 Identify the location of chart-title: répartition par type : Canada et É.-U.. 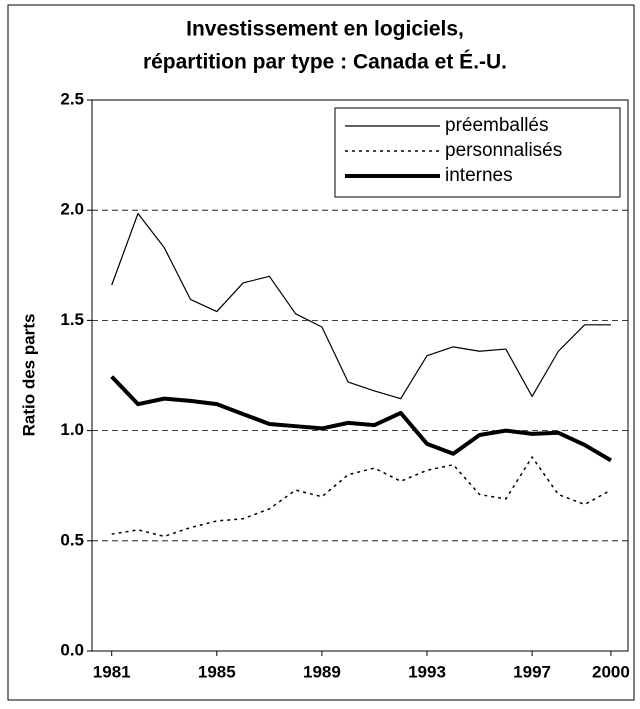
(325, 62).